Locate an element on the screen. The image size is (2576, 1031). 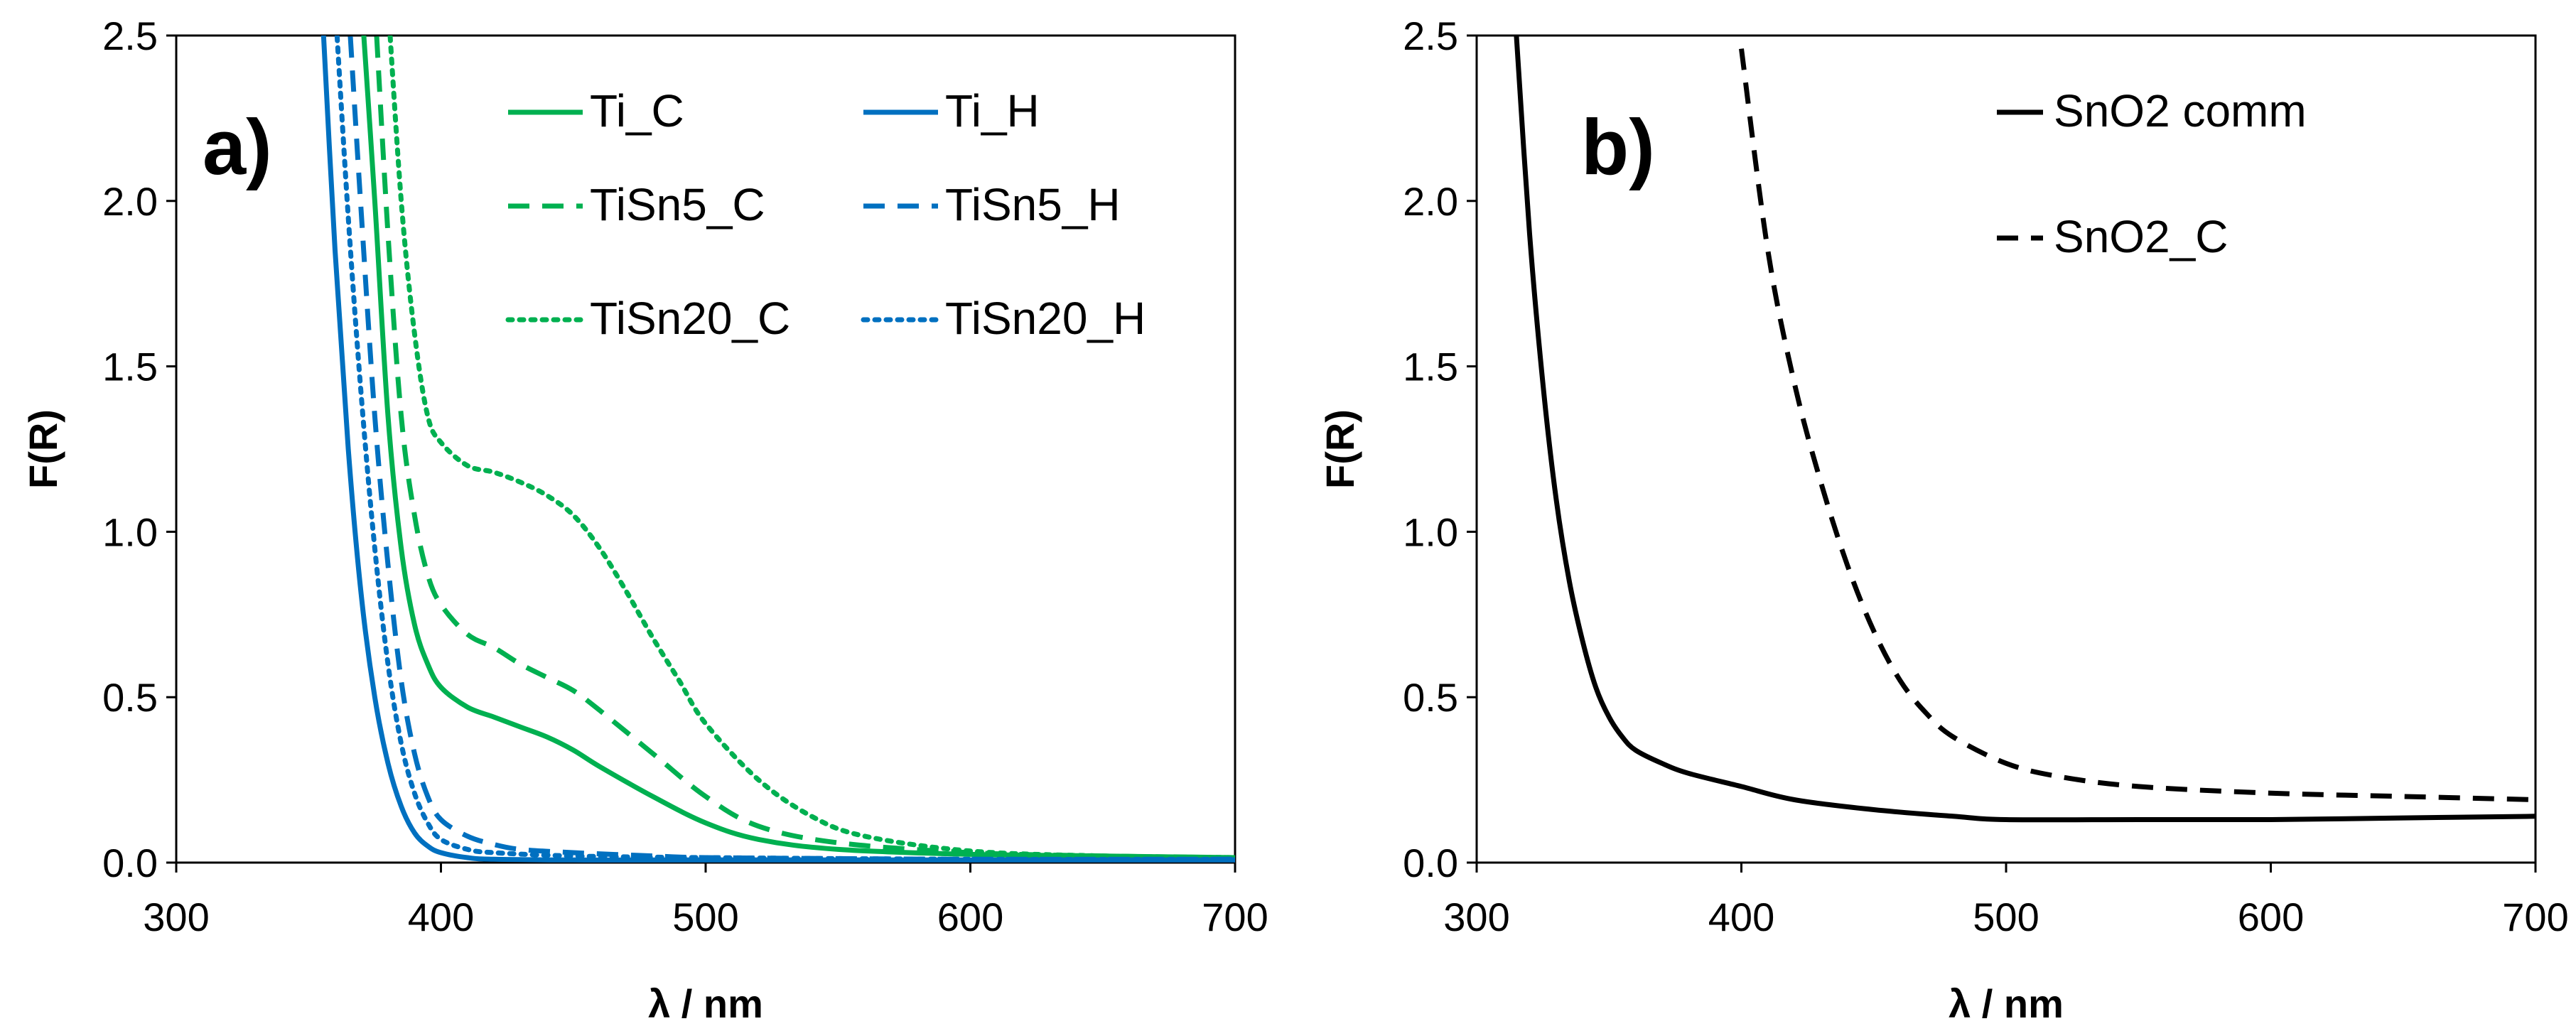
legend-label: TiSn20_H is located at coordinates (1046, 318).